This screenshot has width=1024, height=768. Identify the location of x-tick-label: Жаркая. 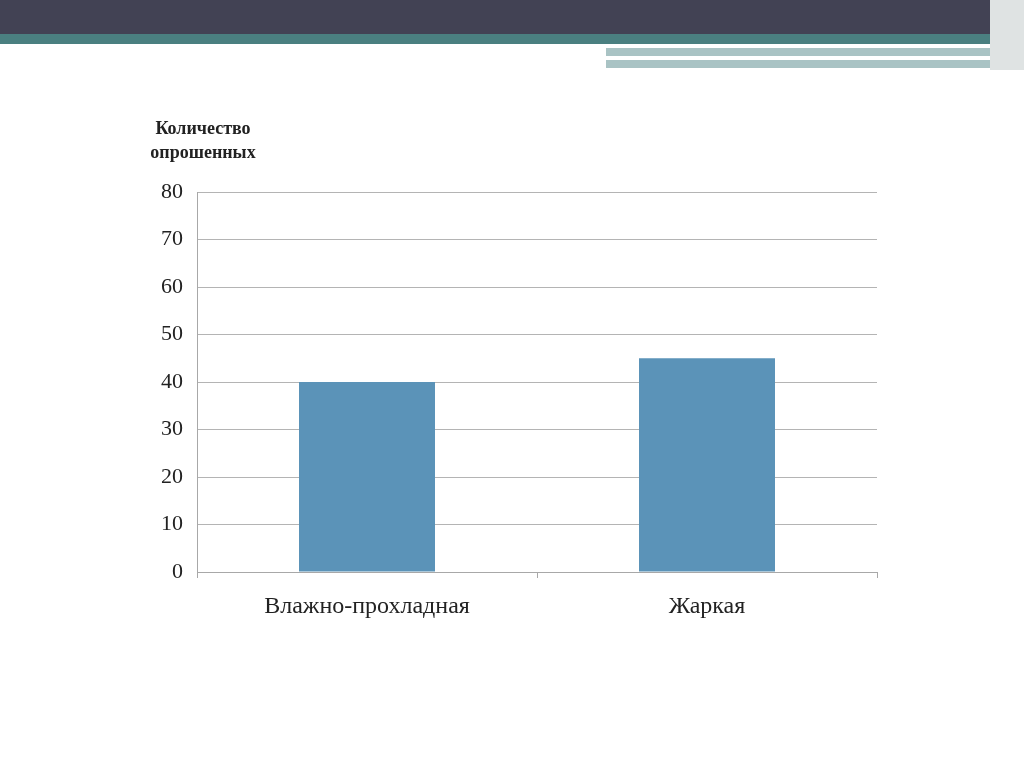
(707, 604).